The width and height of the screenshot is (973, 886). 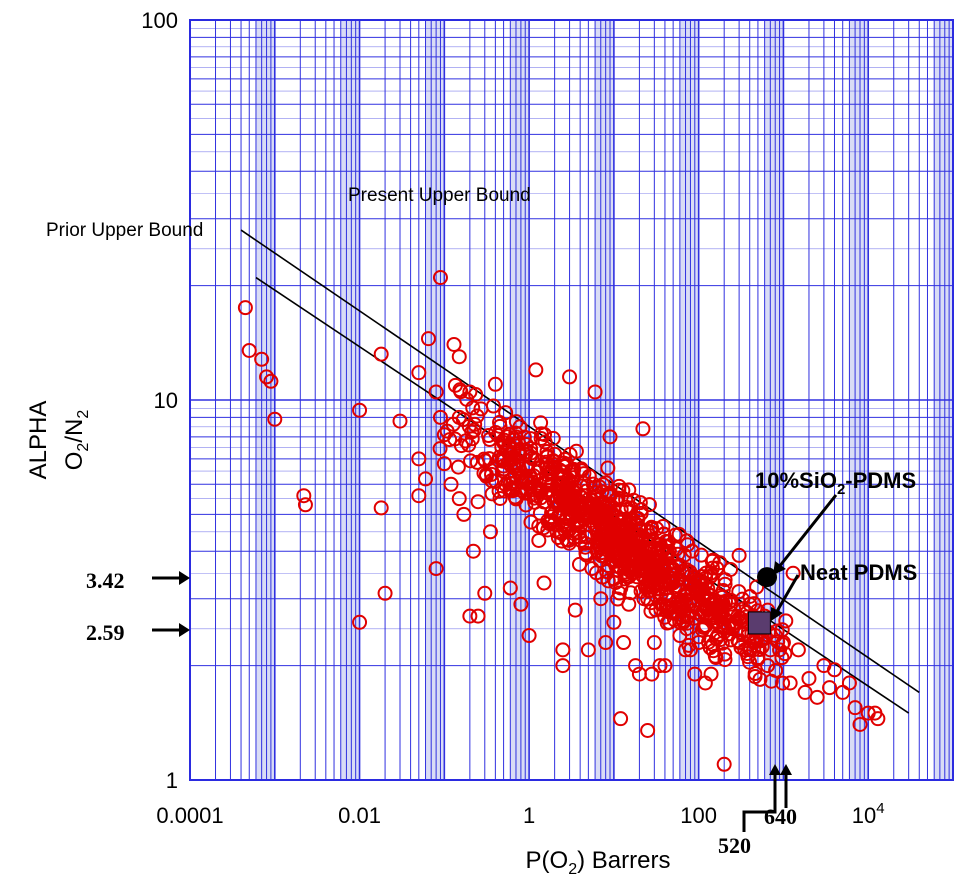 What do you see at coordinates (868, 814) in the screenshot?
I see `x-tick-label: 104` at bounding box center [868, 814].